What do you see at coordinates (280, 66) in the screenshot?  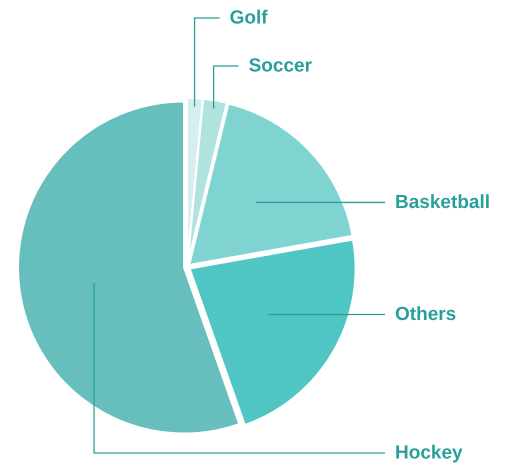 I see `slice-label: Soccer` at bounding box center [280, 66].